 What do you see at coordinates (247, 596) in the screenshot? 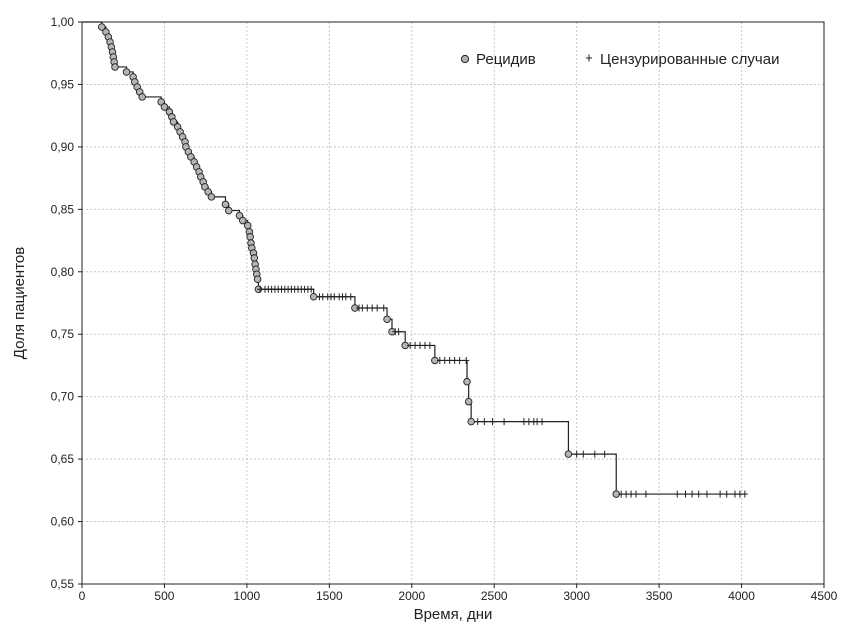
I see `x-tick-label: 1000` at bounding box center [247, 596].